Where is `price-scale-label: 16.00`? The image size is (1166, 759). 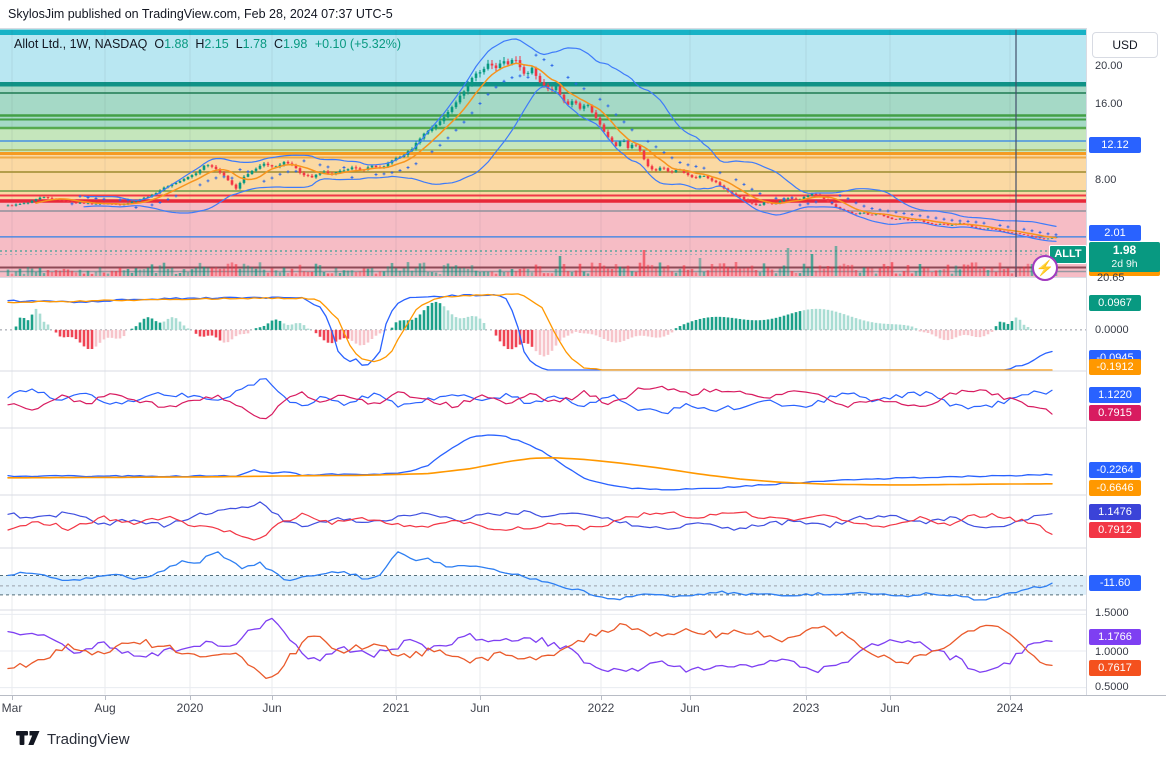
price-scale-label: 16.00 is located at coordinates (1109, 104).